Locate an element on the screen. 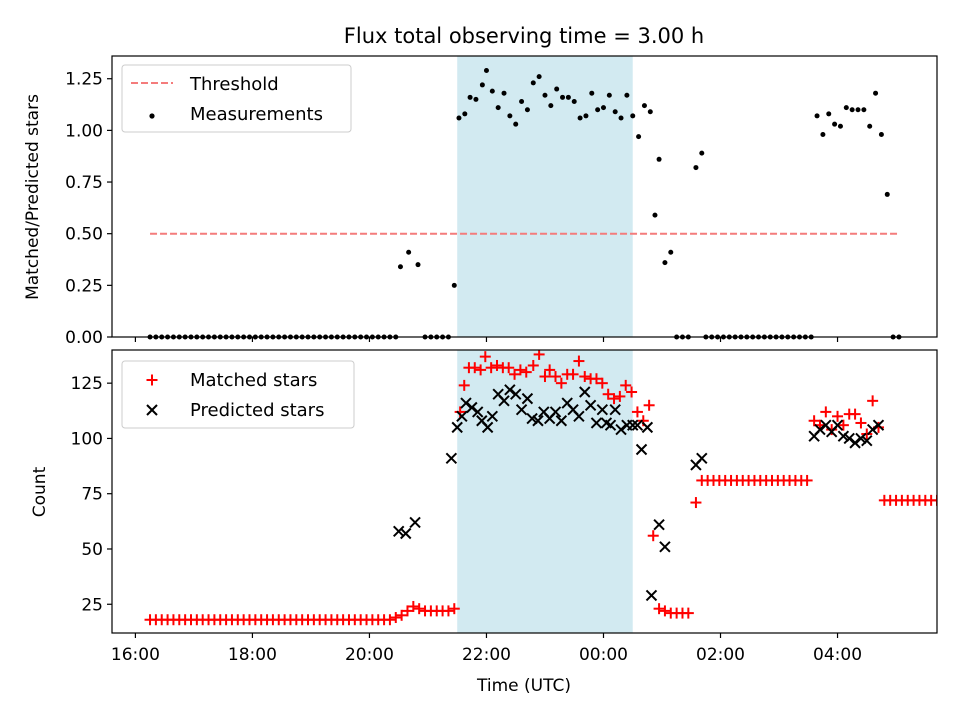 The height and width of the screenshot is (720, 960). legend-matched-label: Matched stars is located at coordinates (253, 380).